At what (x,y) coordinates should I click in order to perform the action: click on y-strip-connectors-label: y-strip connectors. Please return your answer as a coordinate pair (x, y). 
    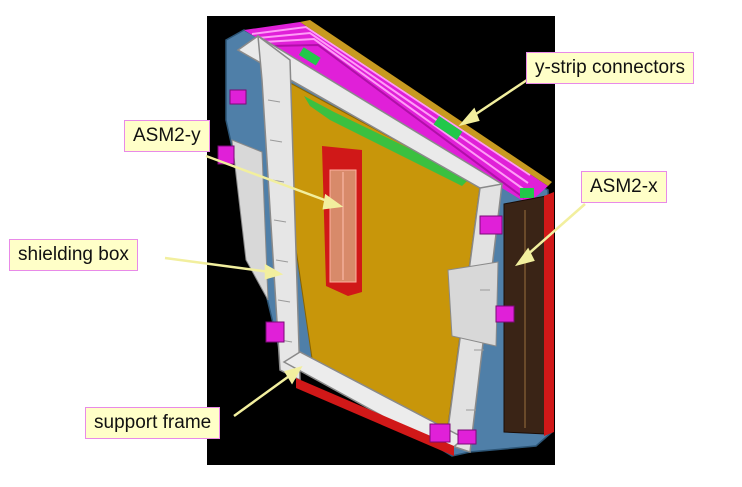
    Looking at the image, I should click on (610, 68).